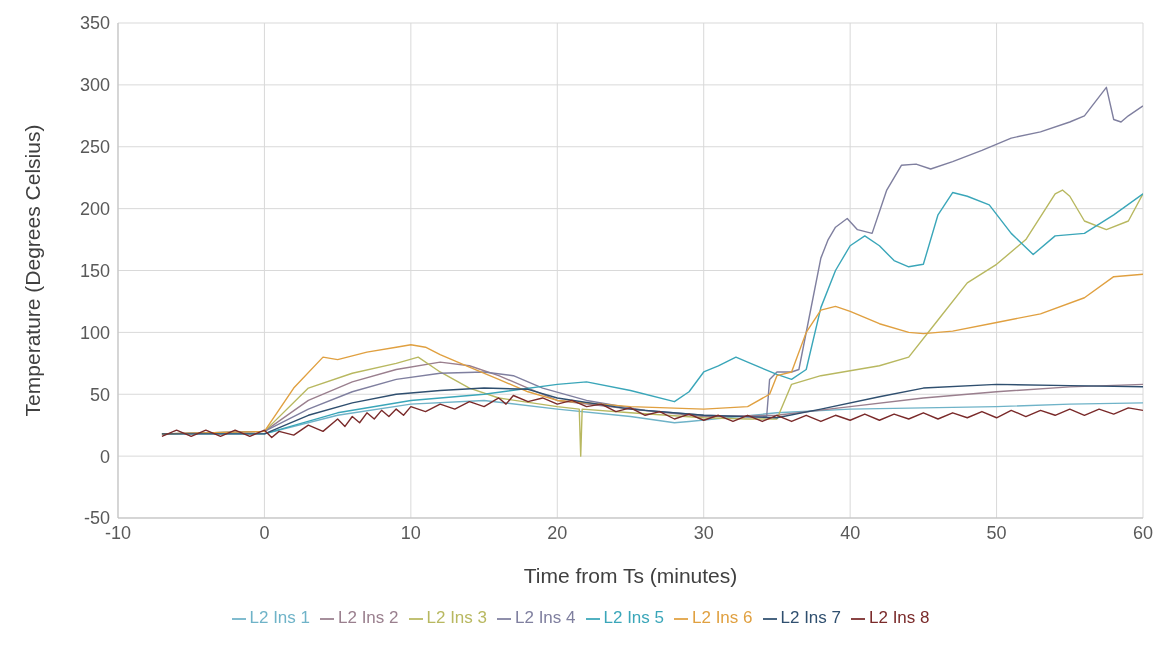  Describe the element at coordinates (264, 532) in the screenshot. I see `x-tick-label: 0` at that location.